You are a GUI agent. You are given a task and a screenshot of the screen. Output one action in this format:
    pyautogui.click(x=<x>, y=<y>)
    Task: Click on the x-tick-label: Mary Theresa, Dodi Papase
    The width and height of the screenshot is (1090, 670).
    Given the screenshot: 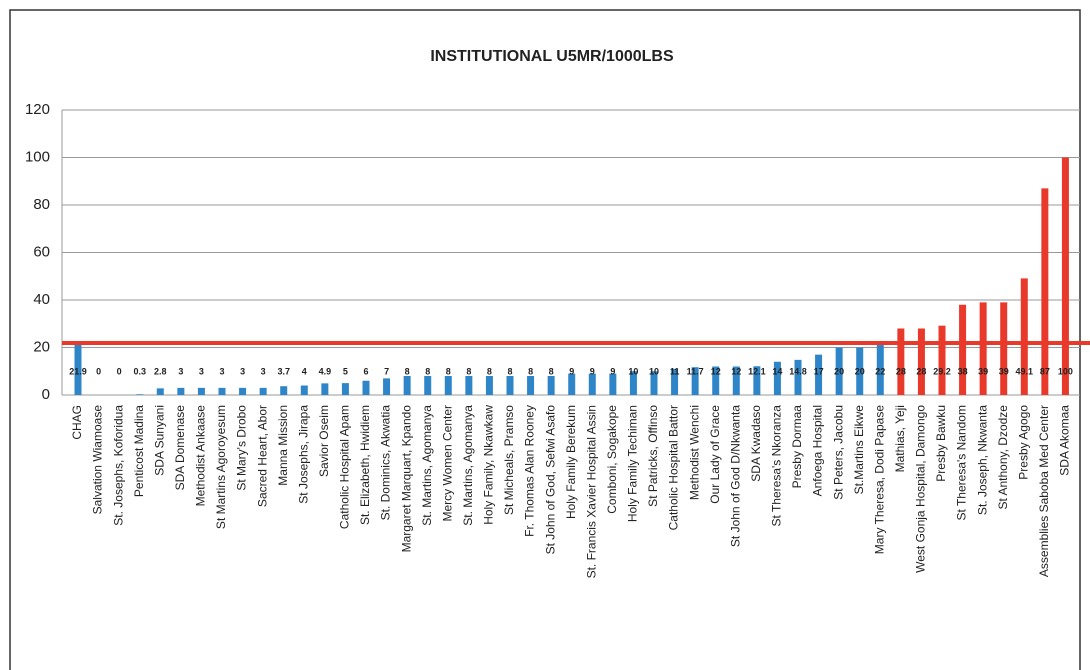 What is the action you would take?
    pyautogui.click(x=879, y=480)
    